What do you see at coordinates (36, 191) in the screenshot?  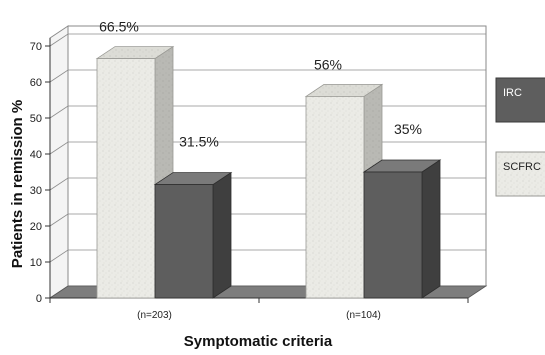 I see `y-tick-label: 30` at bounding box center [36, 191].